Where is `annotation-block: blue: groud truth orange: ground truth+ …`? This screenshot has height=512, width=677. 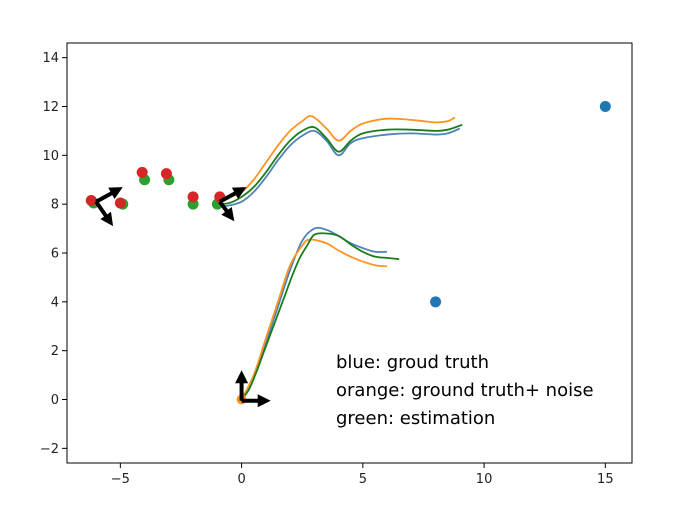 annotation-block: blue: groud truth orange: ground truth+ … is located at coordinates (465, 390).